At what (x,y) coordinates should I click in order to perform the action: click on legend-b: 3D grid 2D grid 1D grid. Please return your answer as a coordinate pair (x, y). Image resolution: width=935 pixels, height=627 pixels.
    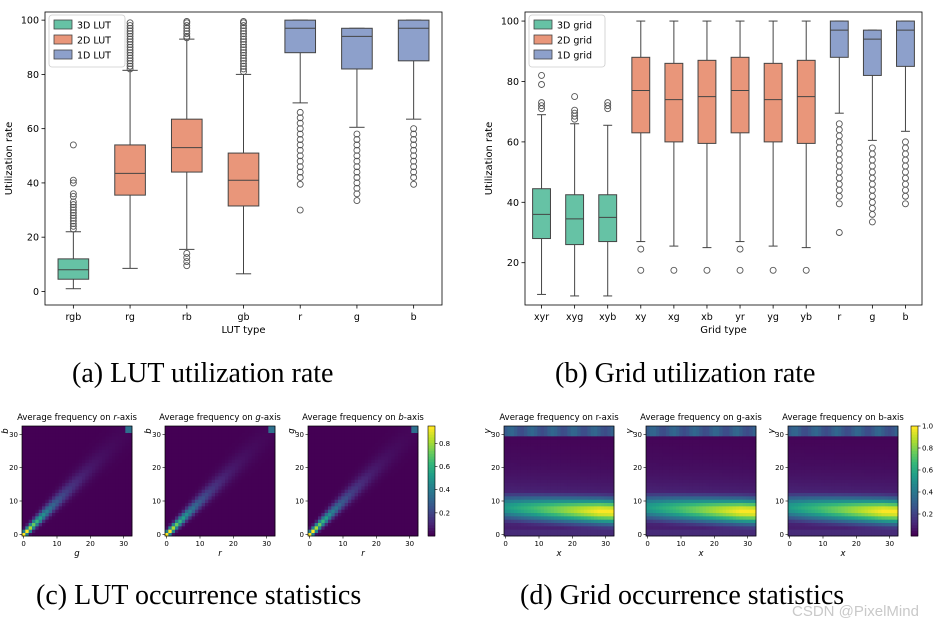
    Looking at the image, I should click on (567, 41).